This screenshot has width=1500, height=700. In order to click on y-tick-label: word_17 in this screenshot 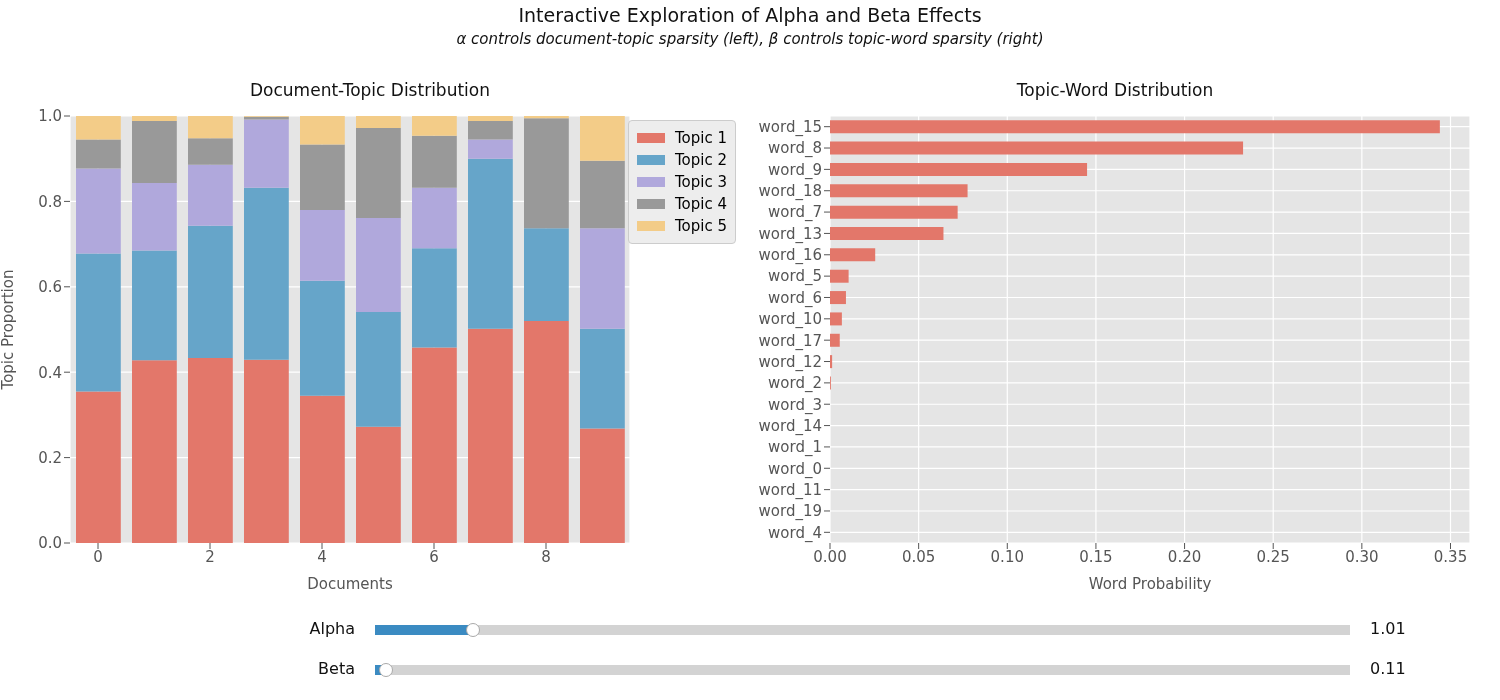, I will do `click(790, 341)`.